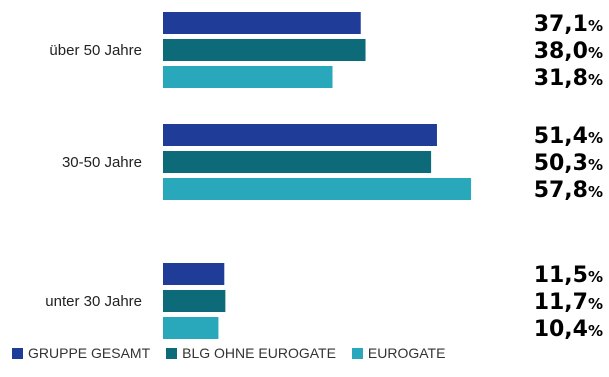 This screenshot has width=609, height=377. What do you see at coordinates (568, 329) in the screenshot?
I see `value-label-eurogate-unter-30-jahre: 10,4%` at bounding box center [568, 329].